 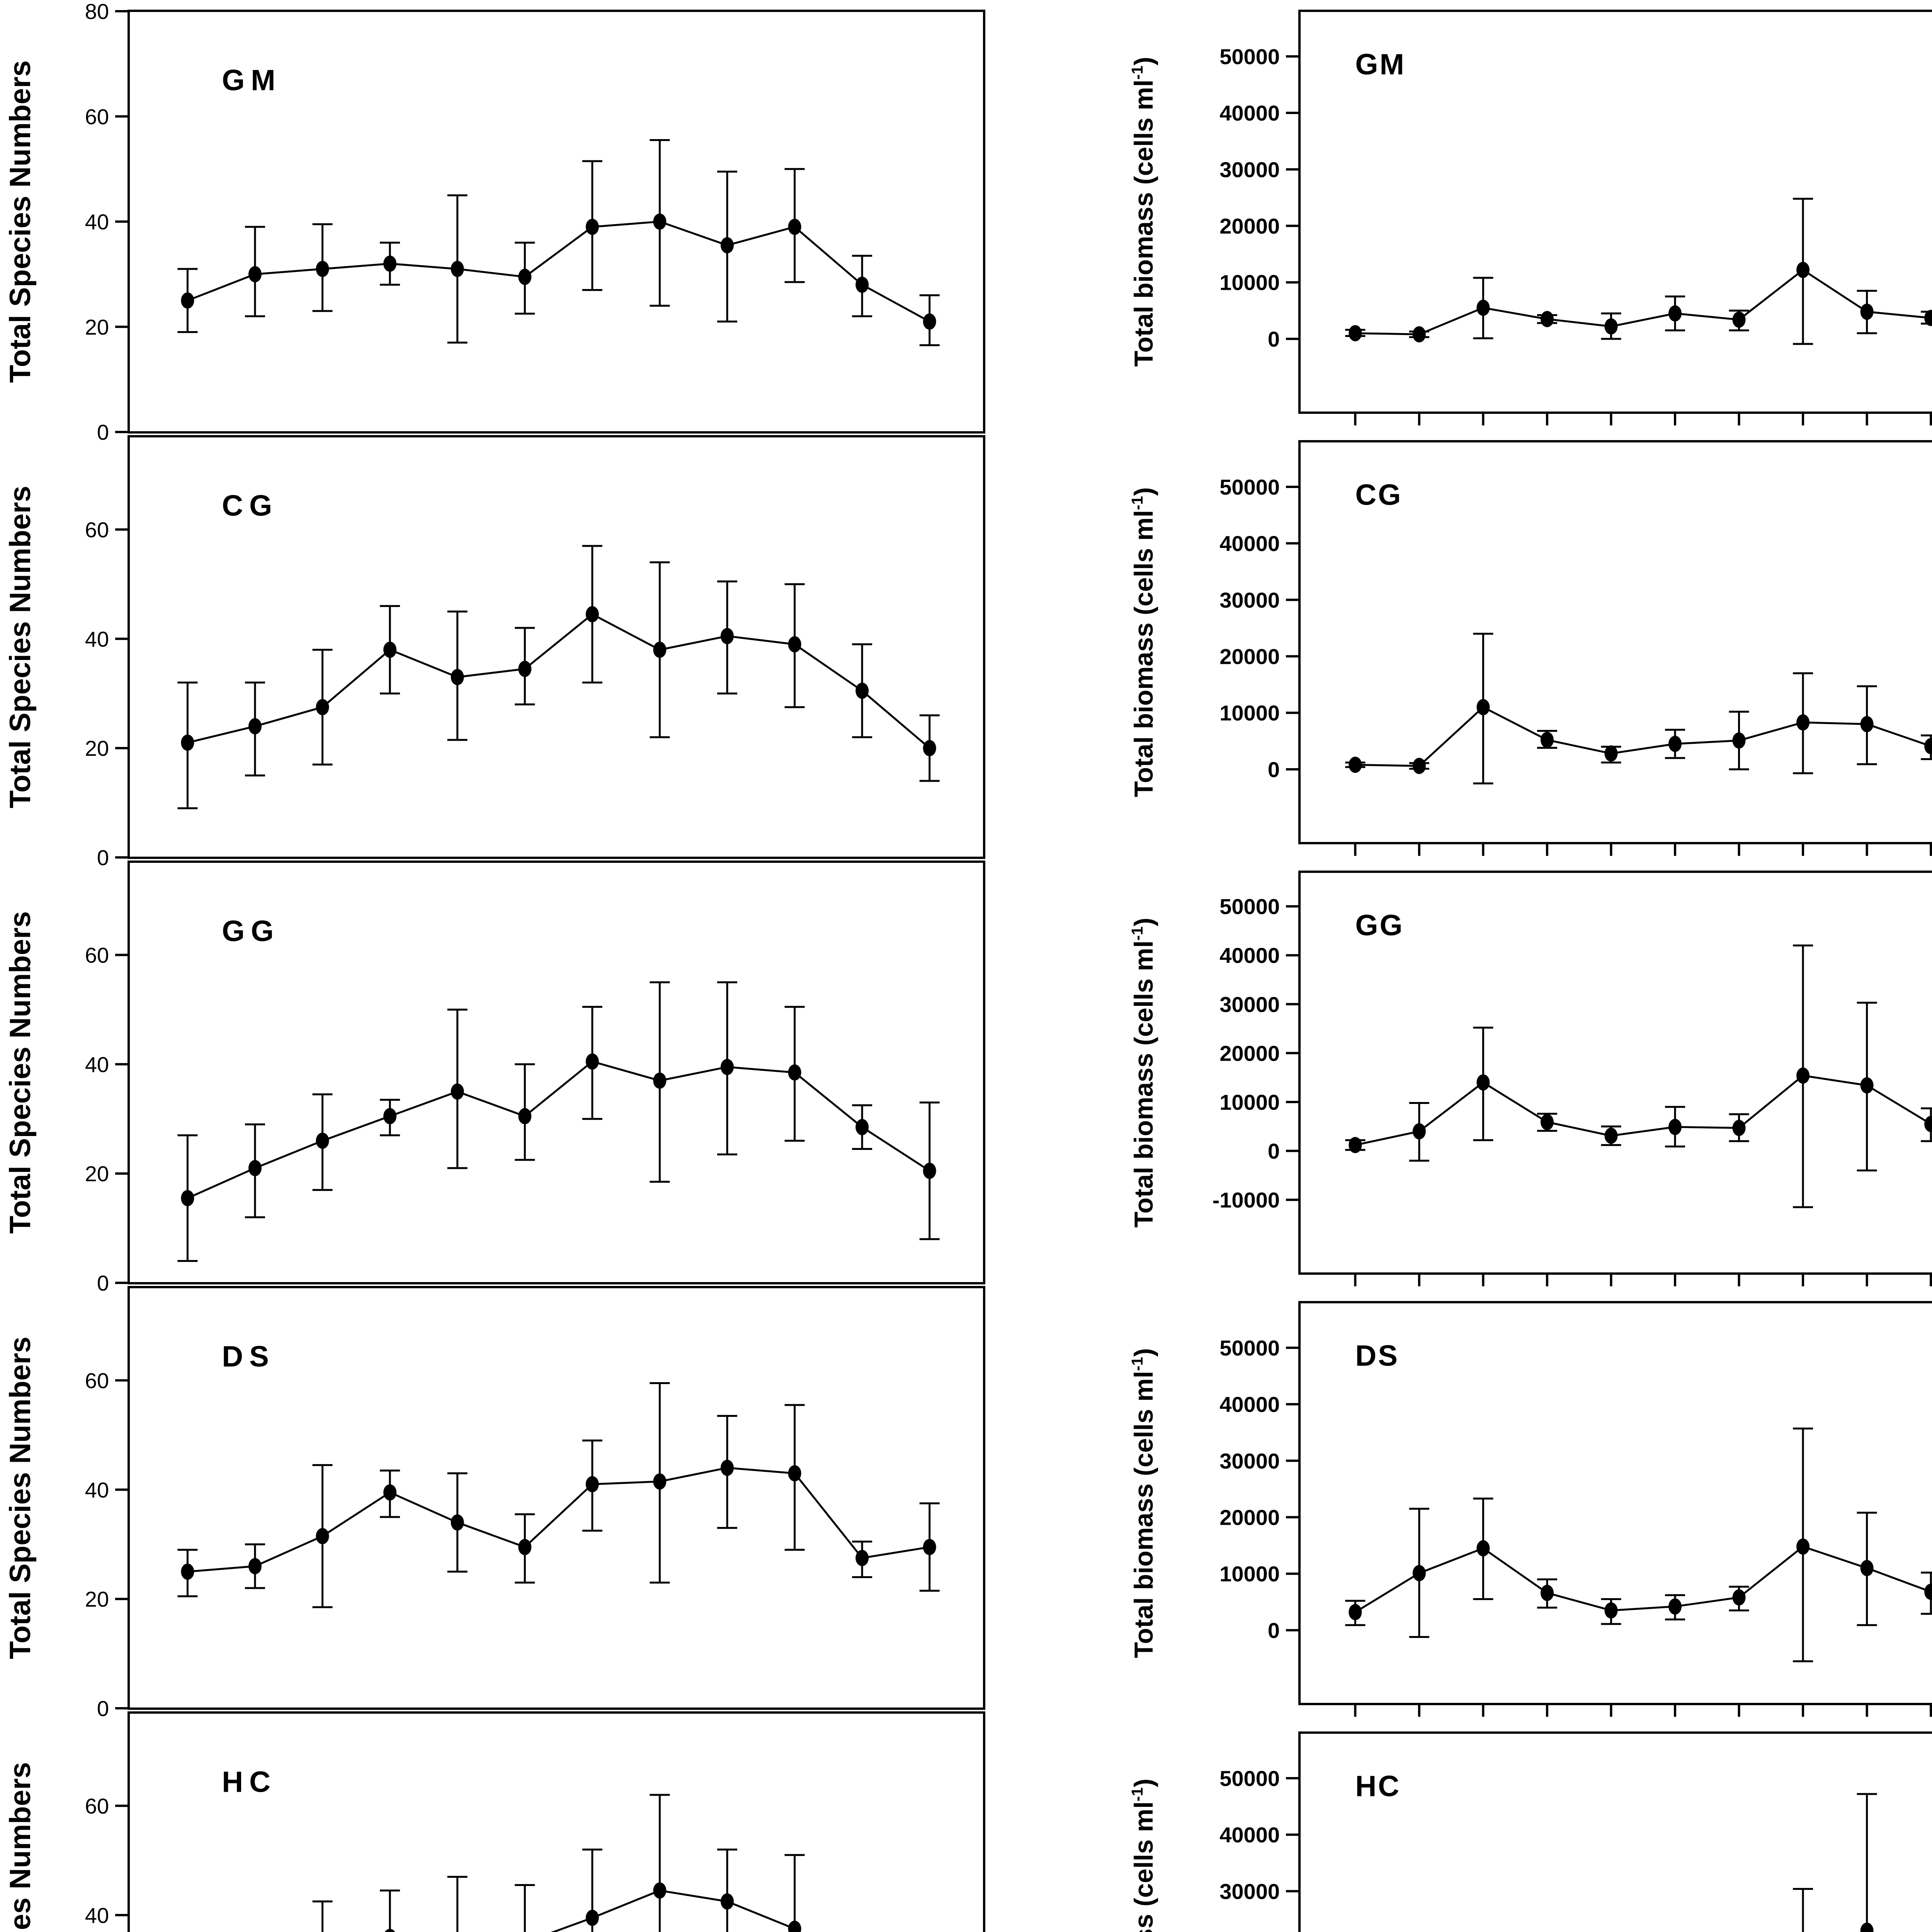 I want to click on panel-a-ds-chart: Total Species Numbers 0 20 40 60 DS, so click(x=495, y=1504).